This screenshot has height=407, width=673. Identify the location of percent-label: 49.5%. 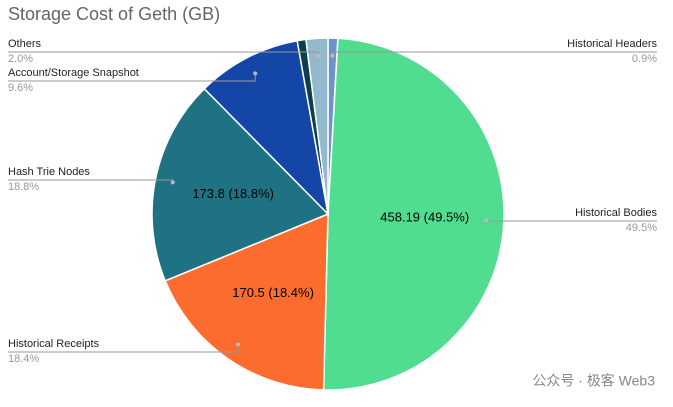
(641, 228).